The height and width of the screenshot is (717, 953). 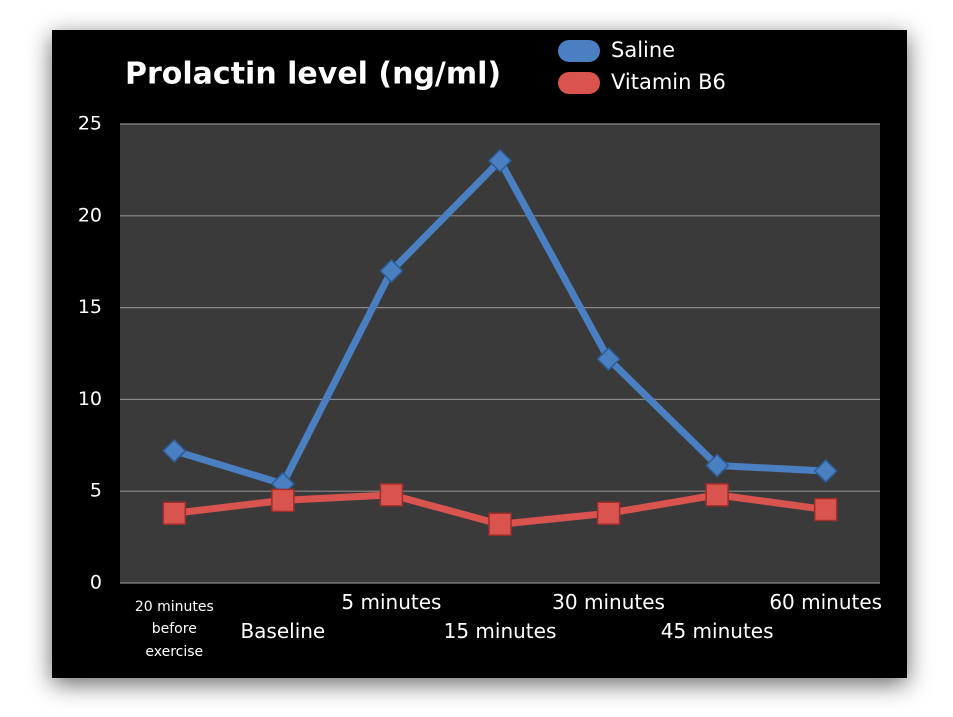 What do you see at coordinates (90, 124) in the screenshot?
I see `y-tick-label: 25` at bounding box center [90, 124].